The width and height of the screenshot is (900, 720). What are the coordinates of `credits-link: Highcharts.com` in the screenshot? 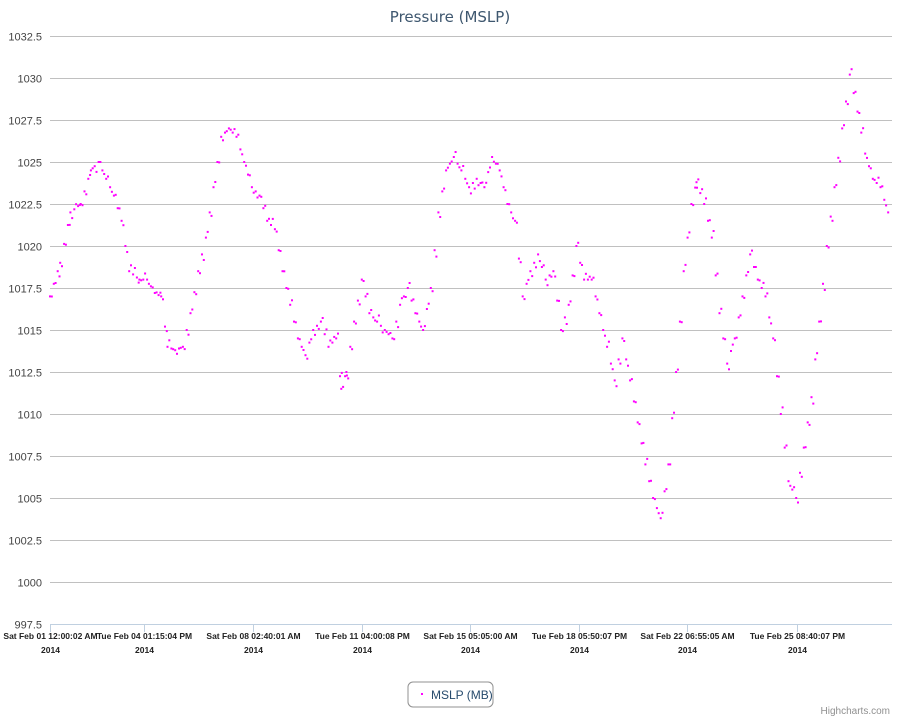 It's located at (855, 711).